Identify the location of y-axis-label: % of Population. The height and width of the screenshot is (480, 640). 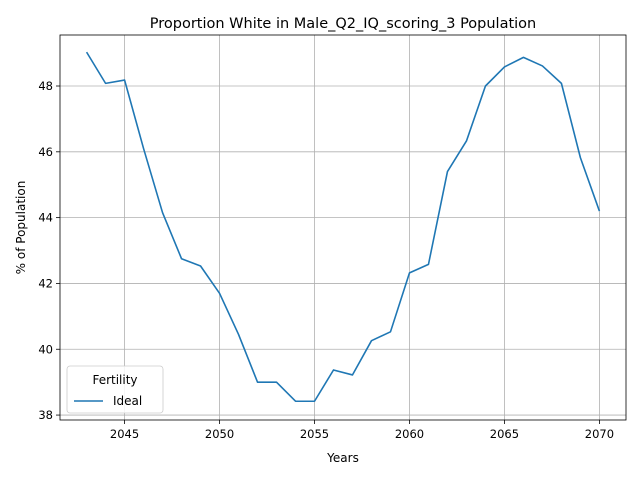
(21, 228).